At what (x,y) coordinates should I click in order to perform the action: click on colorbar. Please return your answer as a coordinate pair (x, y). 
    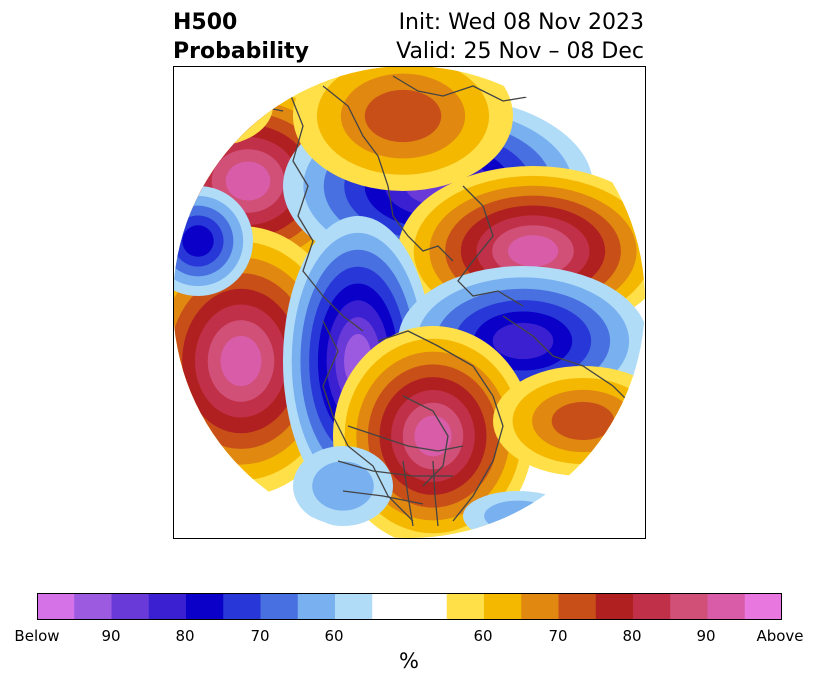
    Looking at the image, I should click on (409, 606).